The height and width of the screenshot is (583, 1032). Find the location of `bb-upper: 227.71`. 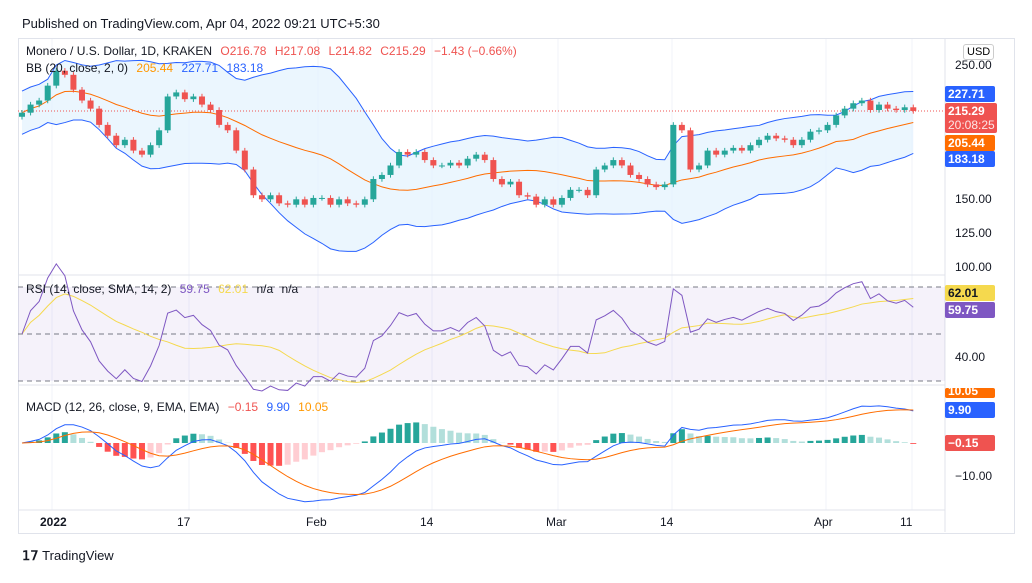

bb-upper: 227.71 is located at coordinates (200, 68).